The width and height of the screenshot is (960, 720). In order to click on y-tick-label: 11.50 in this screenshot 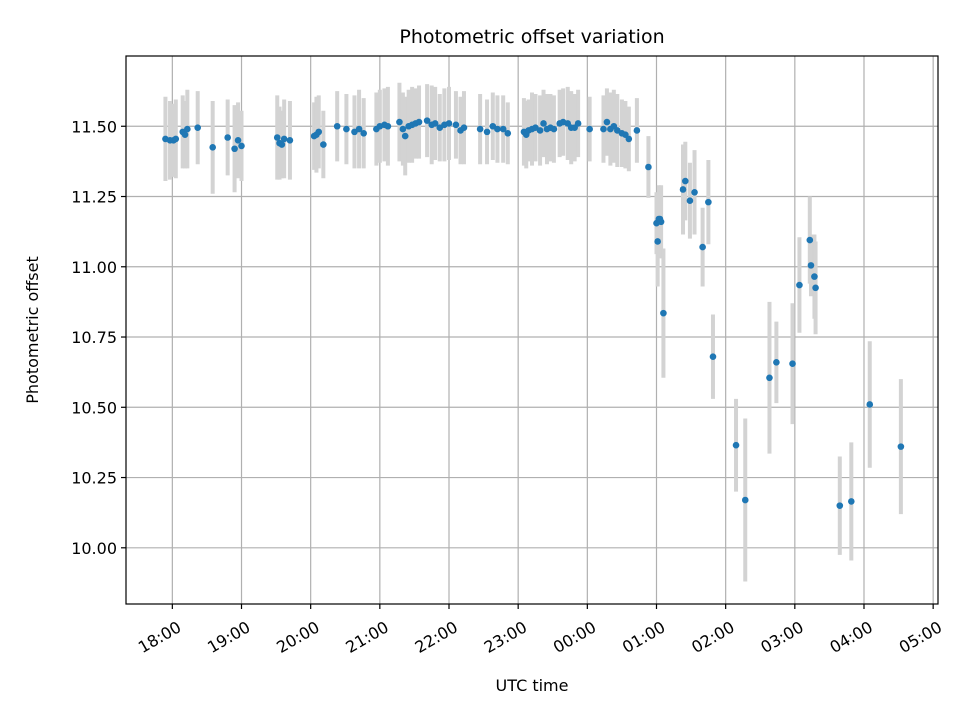, I will do `click(94, 126)`.